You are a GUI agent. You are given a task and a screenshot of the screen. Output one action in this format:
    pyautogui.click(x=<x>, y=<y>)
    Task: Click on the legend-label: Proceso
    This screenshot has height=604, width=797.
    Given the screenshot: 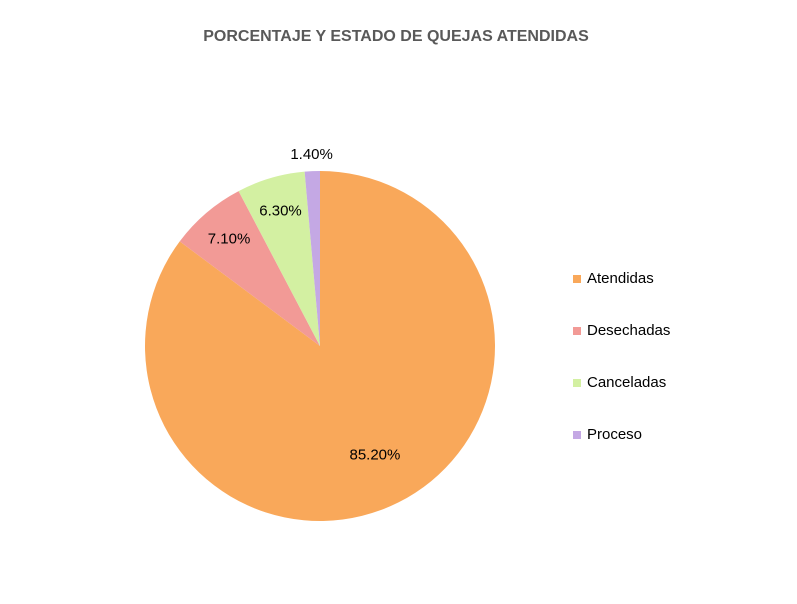 What is the action you would take?
    pyautogui.click(x=614, y=434)
    